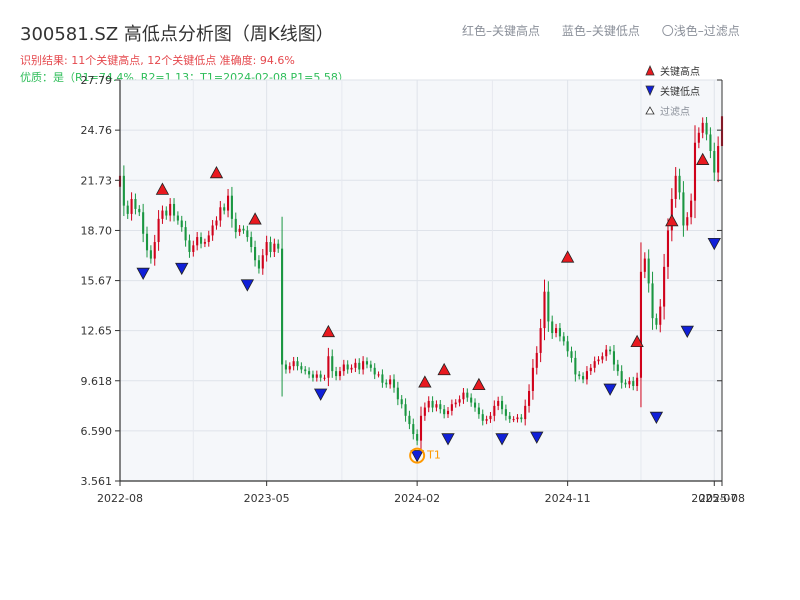 Image resolution: width=800 pixels, height=600 pixels. Describe the element at coordinates (650, 90) in the screenshot. I see `low-triangle-icon` at that location.